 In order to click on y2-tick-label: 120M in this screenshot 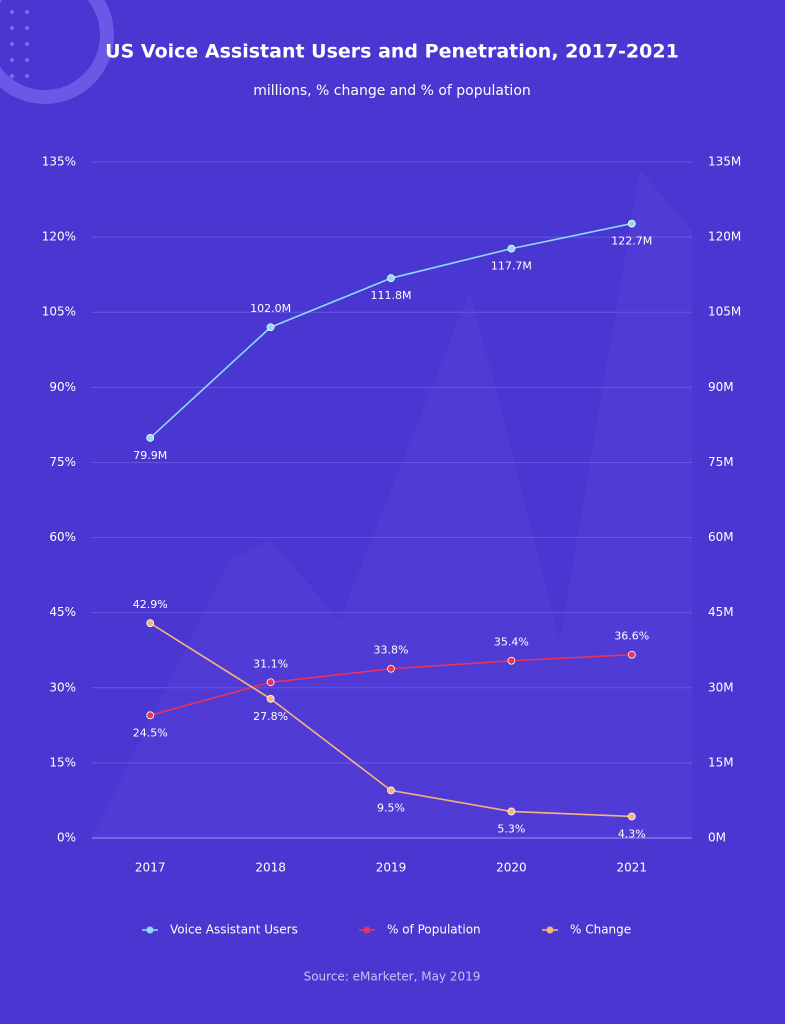, I will do `click(724, 237)`.